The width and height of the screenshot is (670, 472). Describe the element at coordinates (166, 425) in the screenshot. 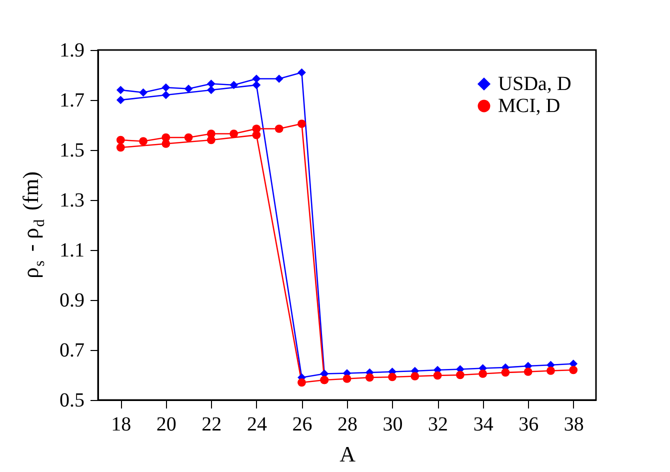

I see `x-tick-label: 20` at that location.